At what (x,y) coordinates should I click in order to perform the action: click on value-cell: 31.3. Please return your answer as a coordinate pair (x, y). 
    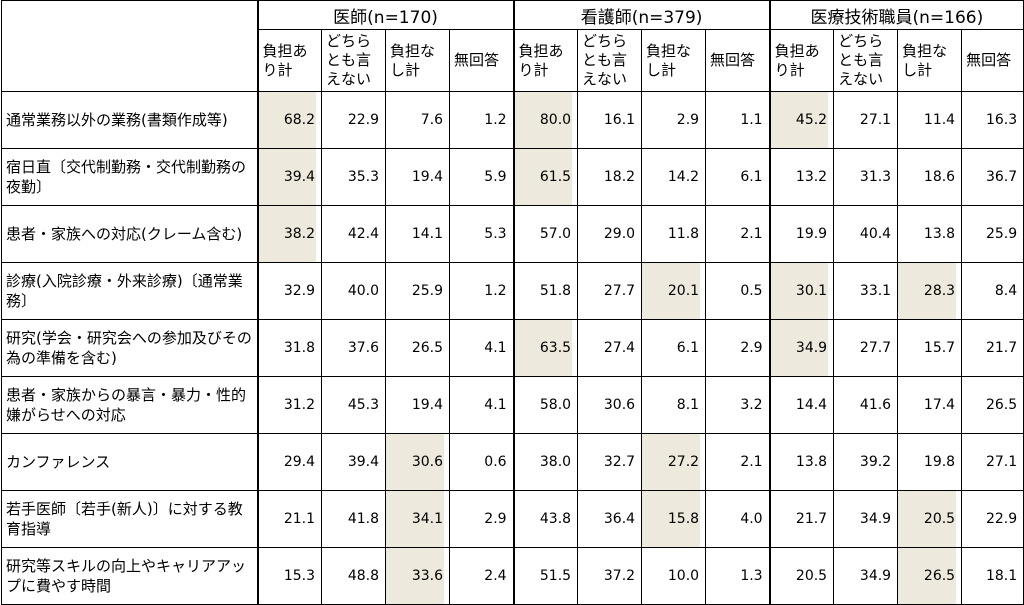
    Looking at the image, I should click on (866, 177).